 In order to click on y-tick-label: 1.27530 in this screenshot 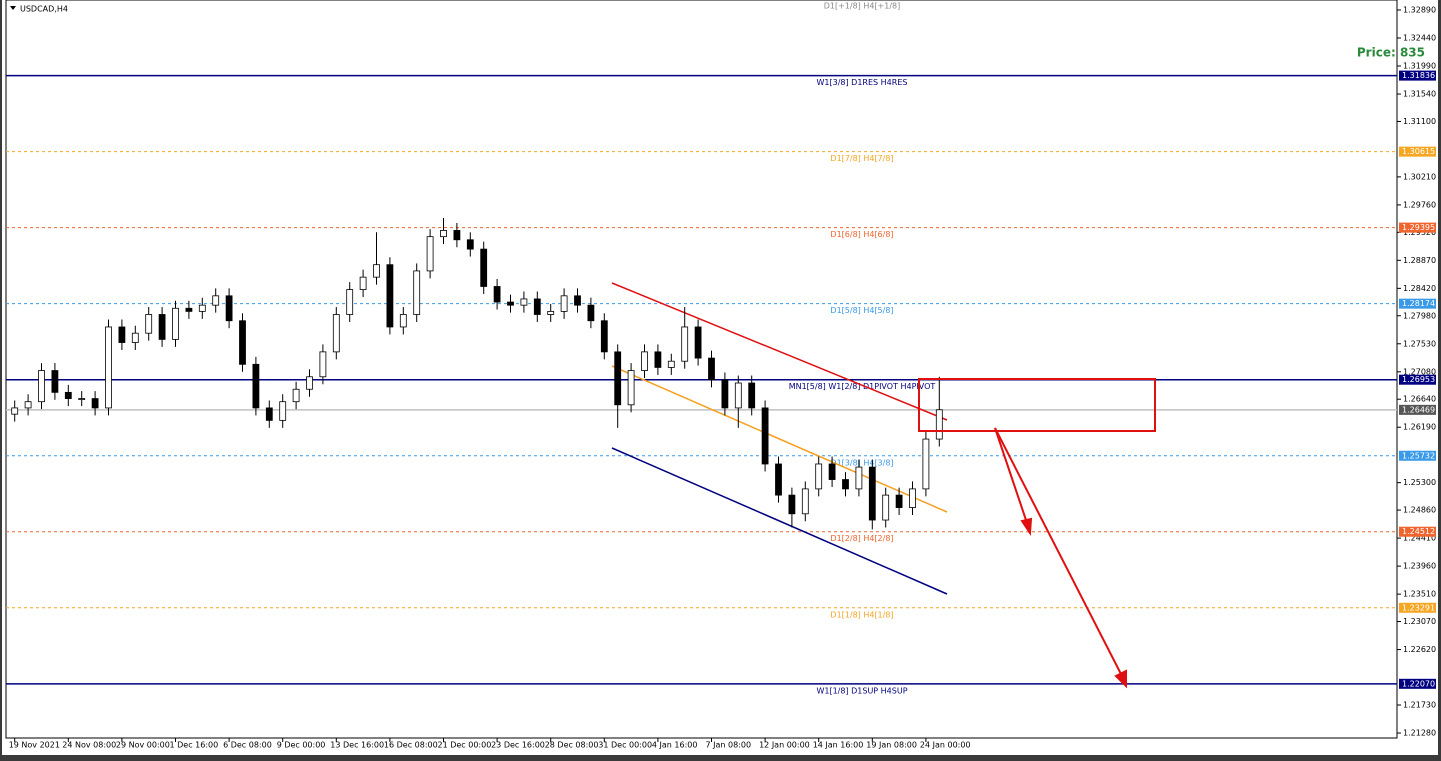, I will do `click(1419, 343)`.